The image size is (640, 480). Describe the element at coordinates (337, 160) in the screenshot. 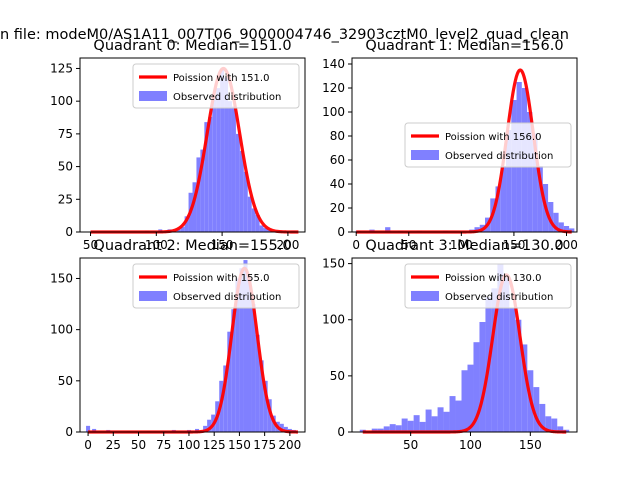

I see `y-tick-label: 60` at that location.